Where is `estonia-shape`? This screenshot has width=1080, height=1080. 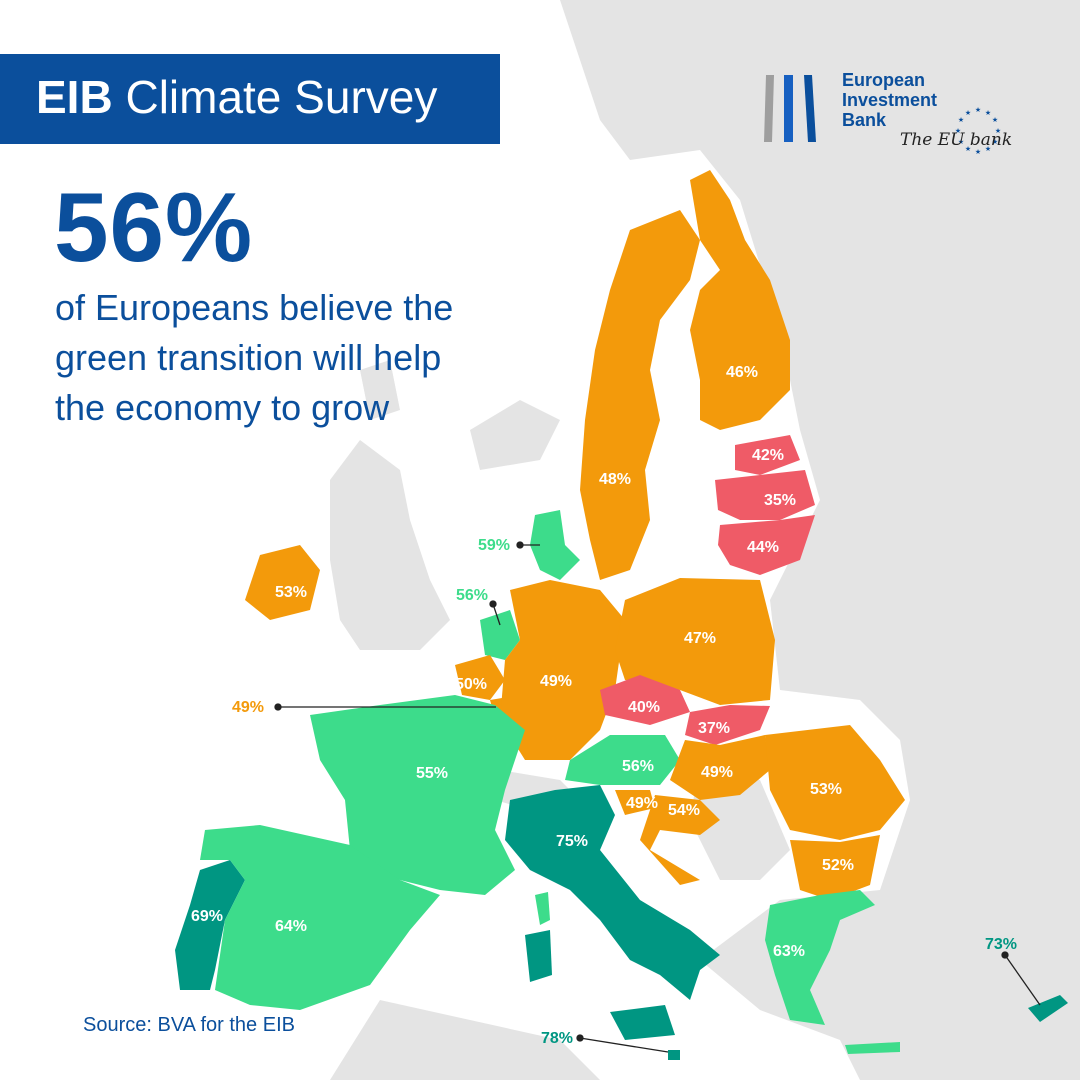
estonia-shape is located at coordinates (767, 455).